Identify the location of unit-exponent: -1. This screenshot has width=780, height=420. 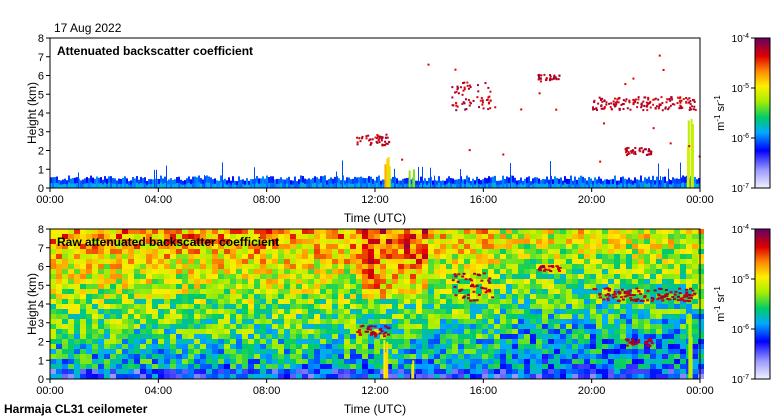
(717, 309).